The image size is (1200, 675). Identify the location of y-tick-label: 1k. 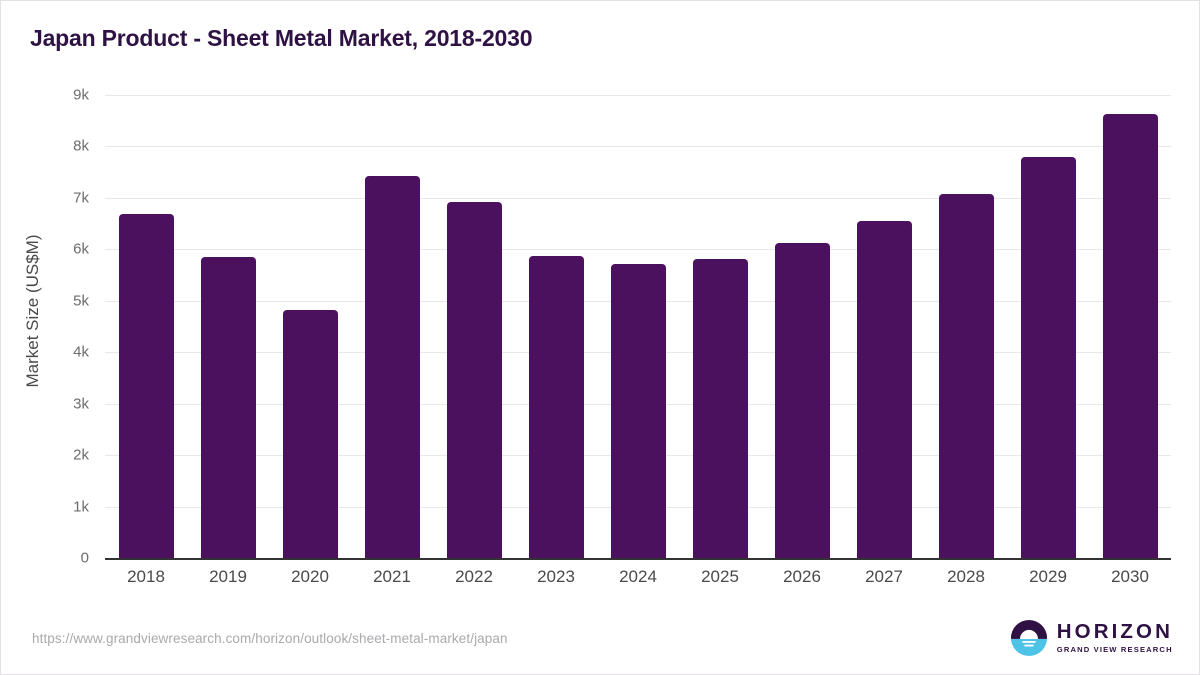
(81, 507).